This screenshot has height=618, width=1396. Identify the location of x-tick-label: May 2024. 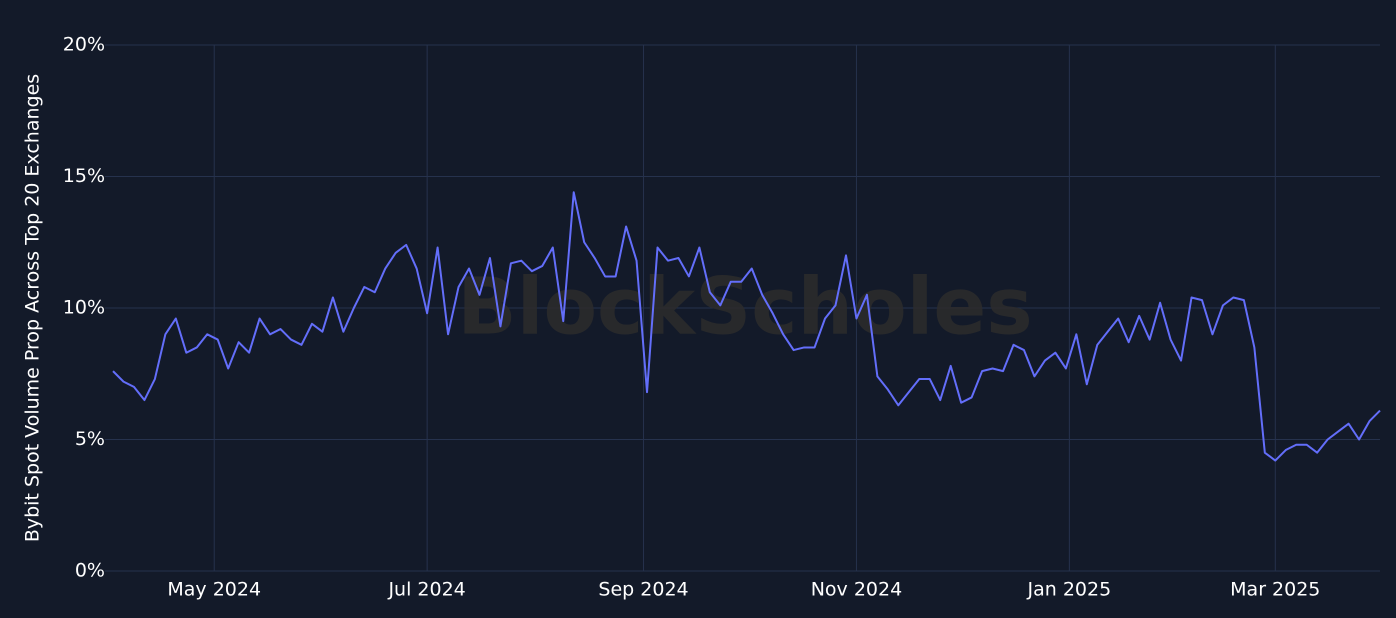
(214, 590).